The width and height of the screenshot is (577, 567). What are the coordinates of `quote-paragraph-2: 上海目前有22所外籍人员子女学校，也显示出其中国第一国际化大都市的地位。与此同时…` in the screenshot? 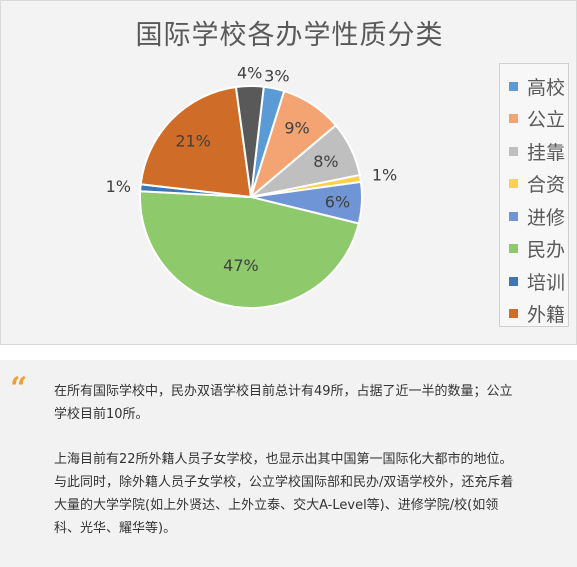 It's located at (284, 494).